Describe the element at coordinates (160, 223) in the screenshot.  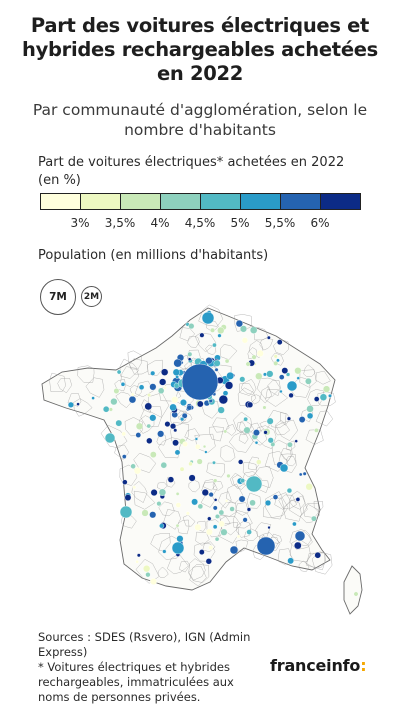
I see `color-scale-tick: 4%` at that location.